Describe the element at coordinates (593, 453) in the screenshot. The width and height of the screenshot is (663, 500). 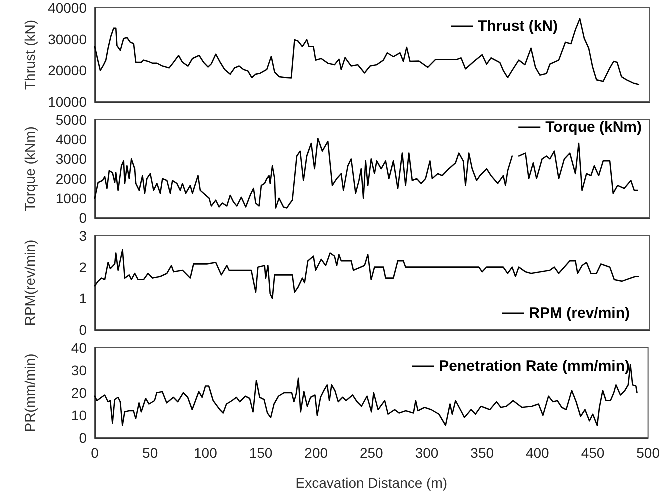
I see `x-tick-label: 450` at that location.